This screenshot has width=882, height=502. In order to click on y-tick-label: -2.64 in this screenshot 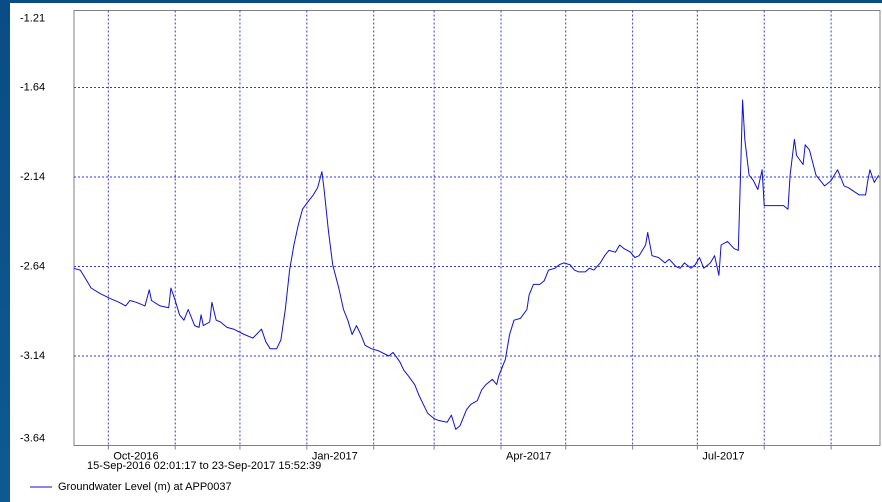, I will do `click(32, 266)`.